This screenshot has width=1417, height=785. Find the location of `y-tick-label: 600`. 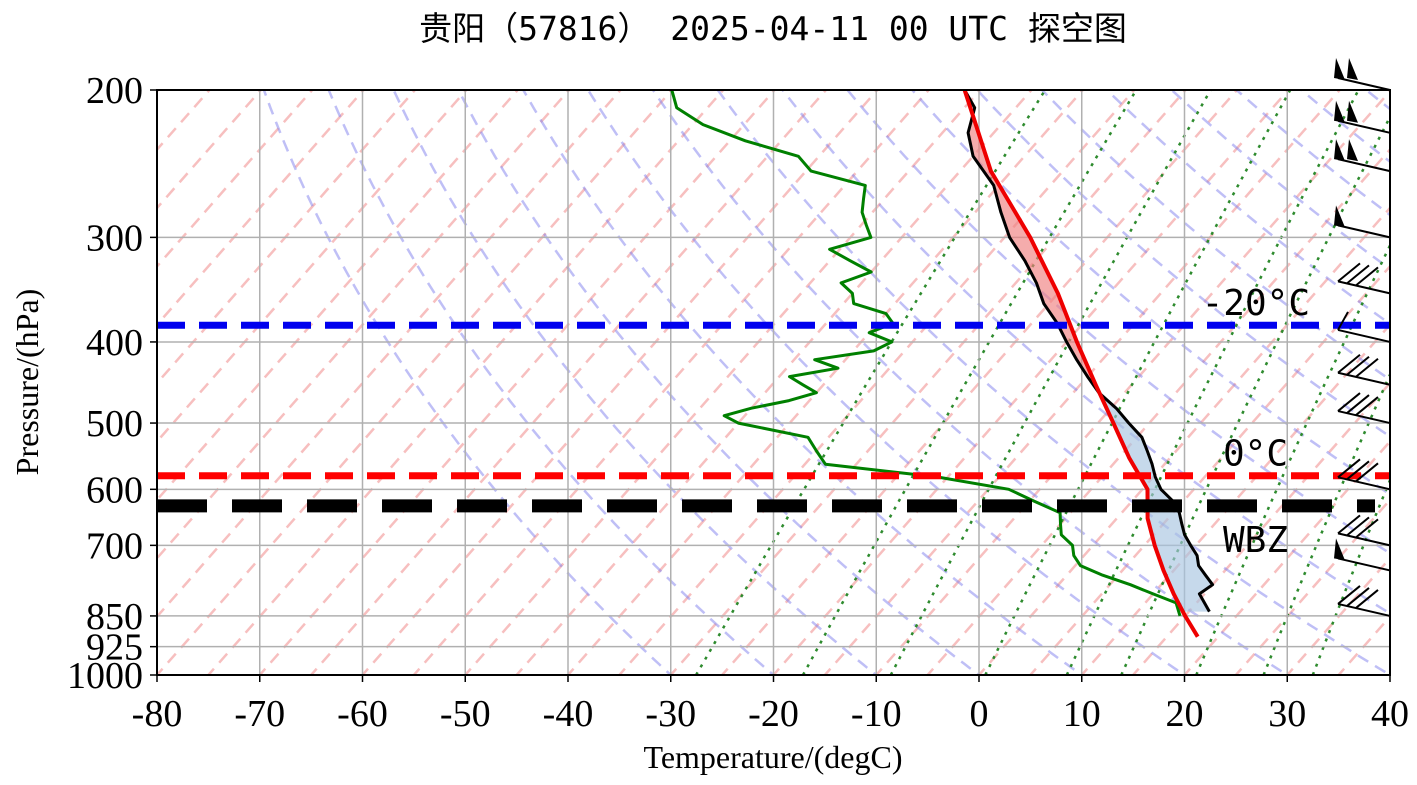

y-tick-label: 600 is located at coordinates (114, 490).